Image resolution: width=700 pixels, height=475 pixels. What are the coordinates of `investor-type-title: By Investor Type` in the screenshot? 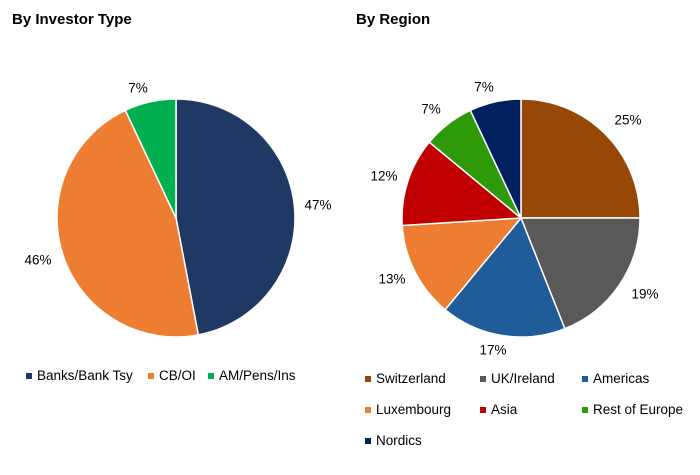 It's located at (72, 19).